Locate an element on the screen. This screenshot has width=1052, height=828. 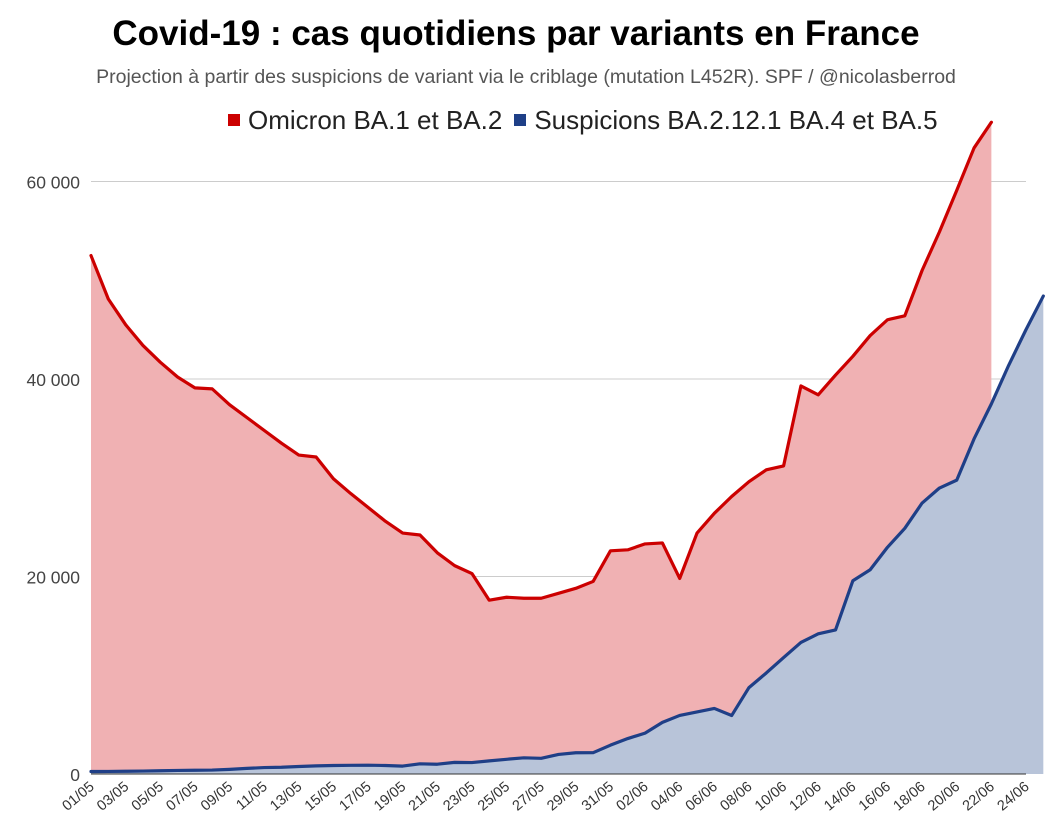
x-tick-label: 22/06 is located at coordinates (979, 797).